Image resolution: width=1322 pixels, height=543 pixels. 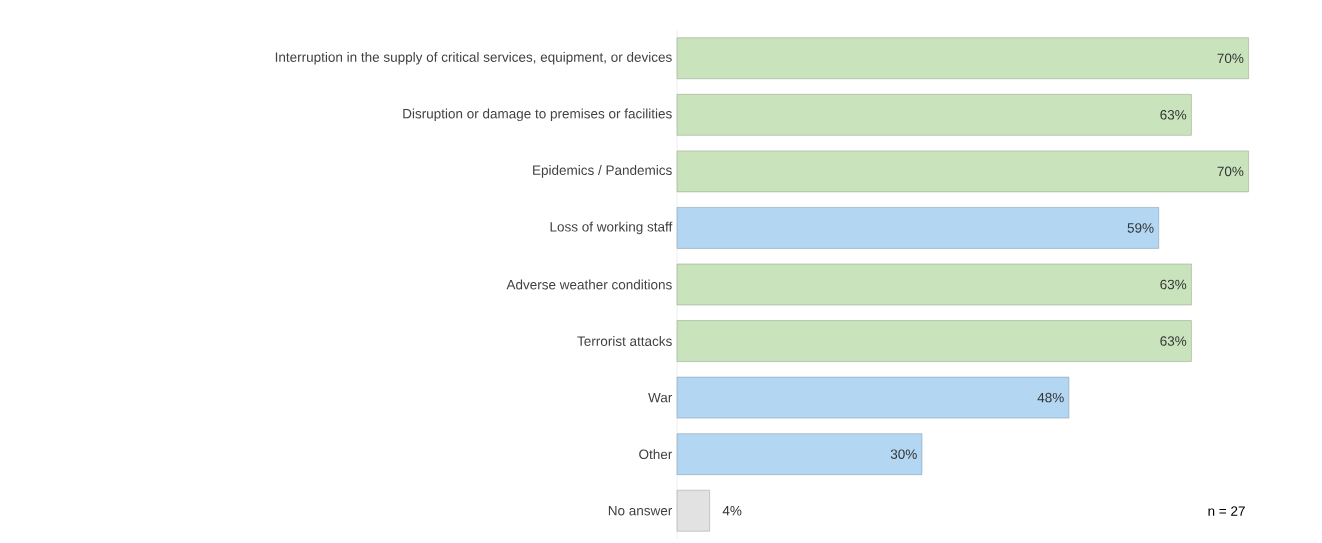 I want to click on y-tick-label: Loss of working staff, so click(x=611, y=228).